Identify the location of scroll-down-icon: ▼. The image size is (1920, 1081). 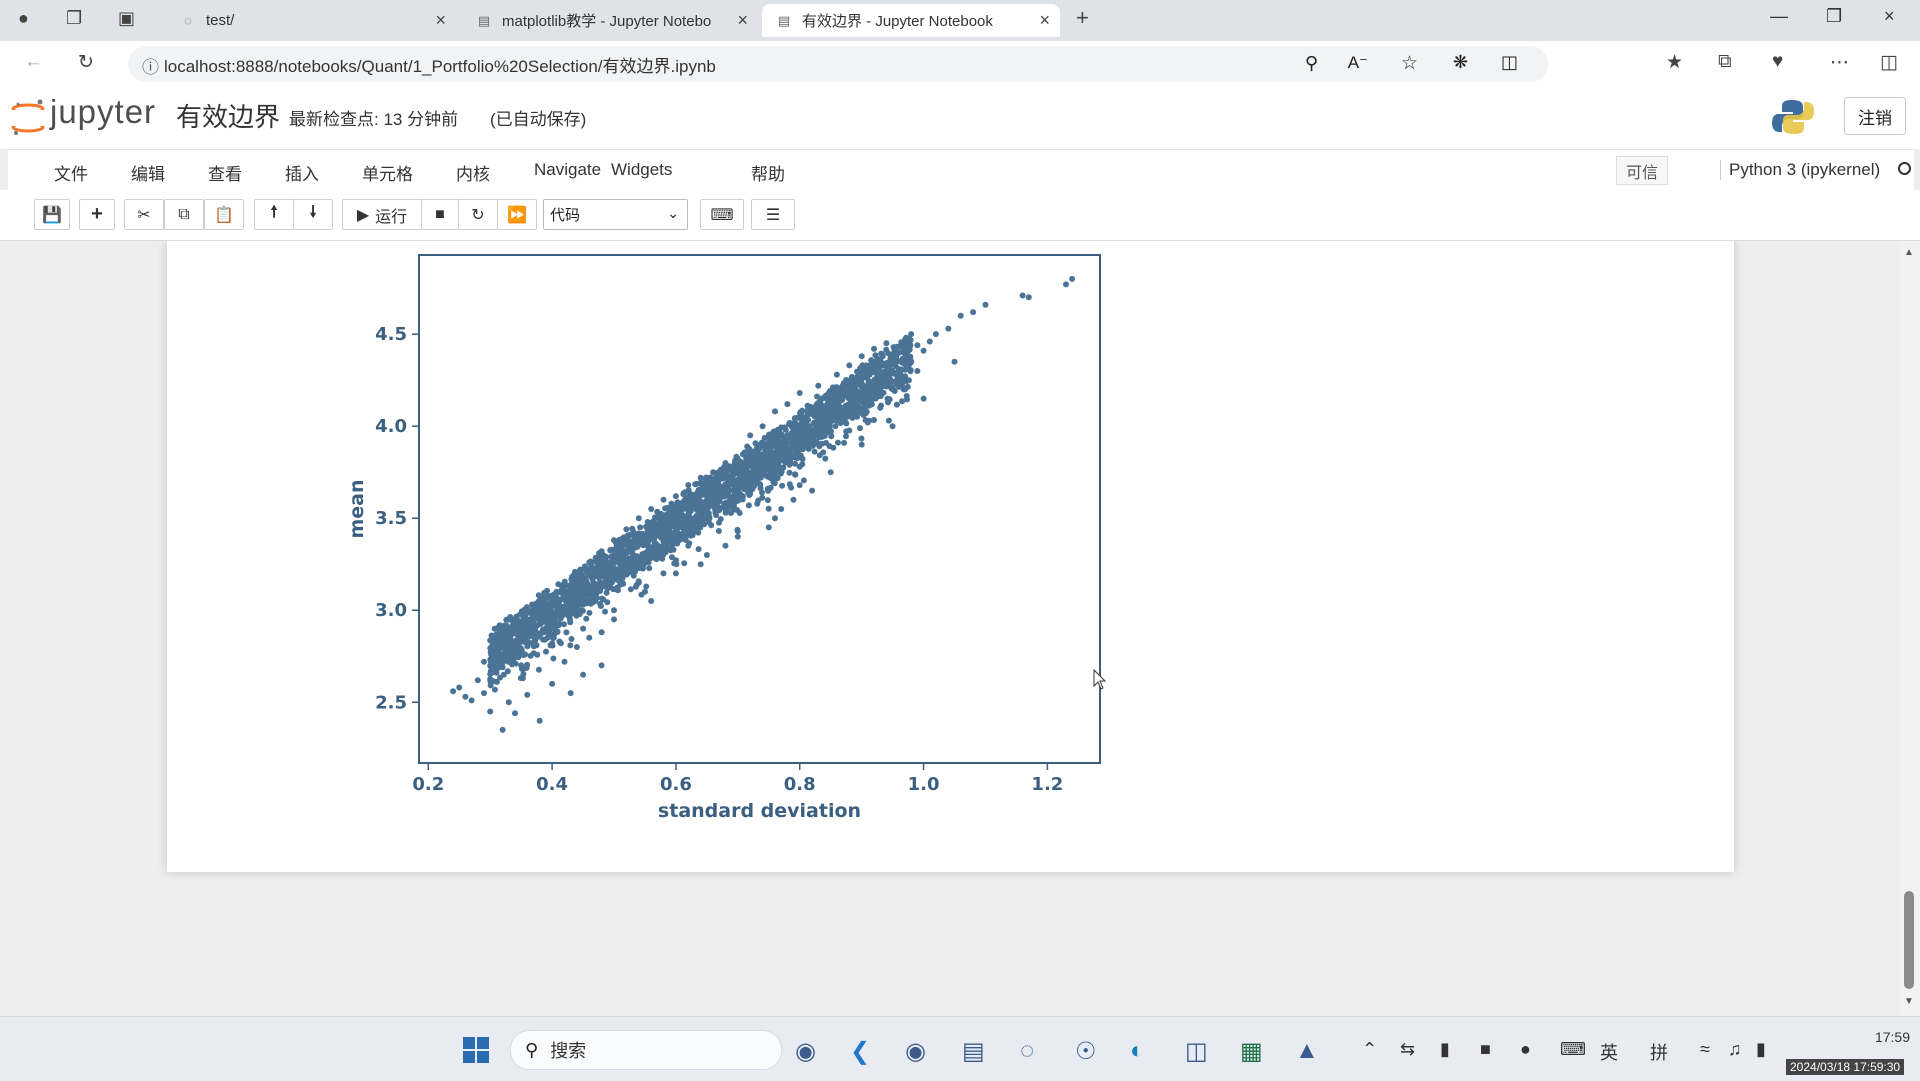
(1909, 1001).